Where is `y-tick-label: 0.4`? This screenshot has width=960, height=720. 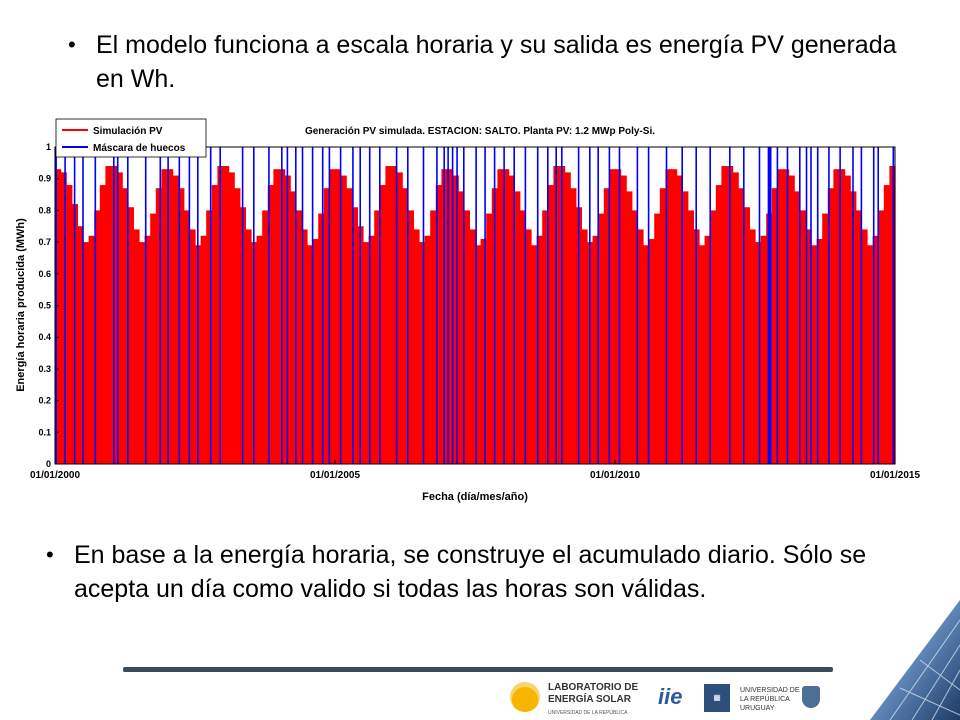
y-tick-label: 0.4 is located at coordinates (44, 337).